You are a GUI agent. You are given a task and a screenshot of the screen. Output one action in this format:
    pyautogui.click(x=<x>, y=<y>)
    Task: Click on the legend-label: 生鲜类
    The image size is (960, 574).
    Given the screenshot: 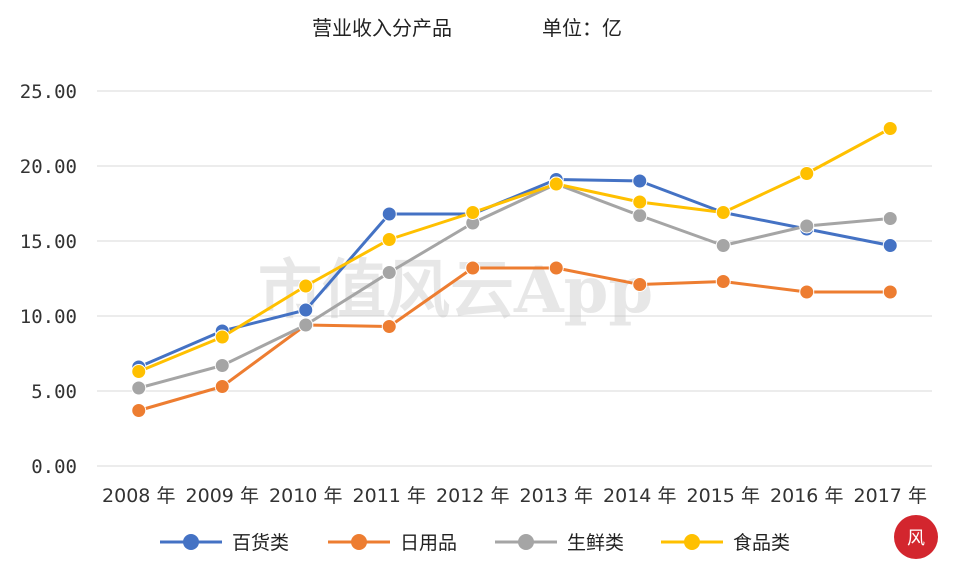 What is the action you would take?
    pyautogui.click(x=595, y=543)
    